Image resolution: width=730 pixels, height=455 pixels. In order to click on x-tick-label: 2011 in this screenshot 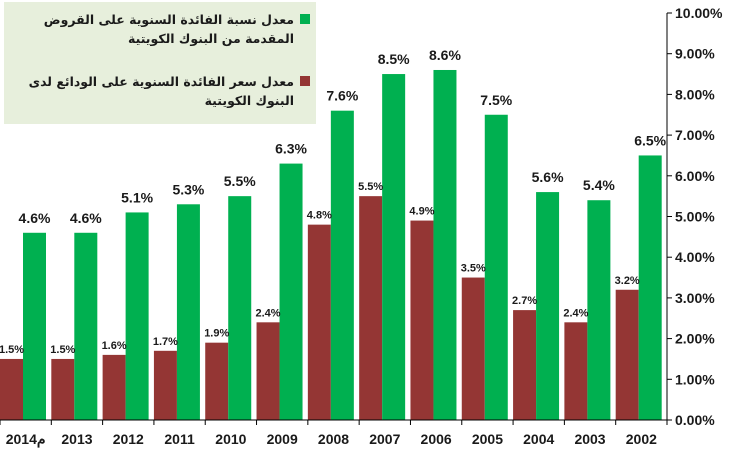, I will do `click(179, 439)`.